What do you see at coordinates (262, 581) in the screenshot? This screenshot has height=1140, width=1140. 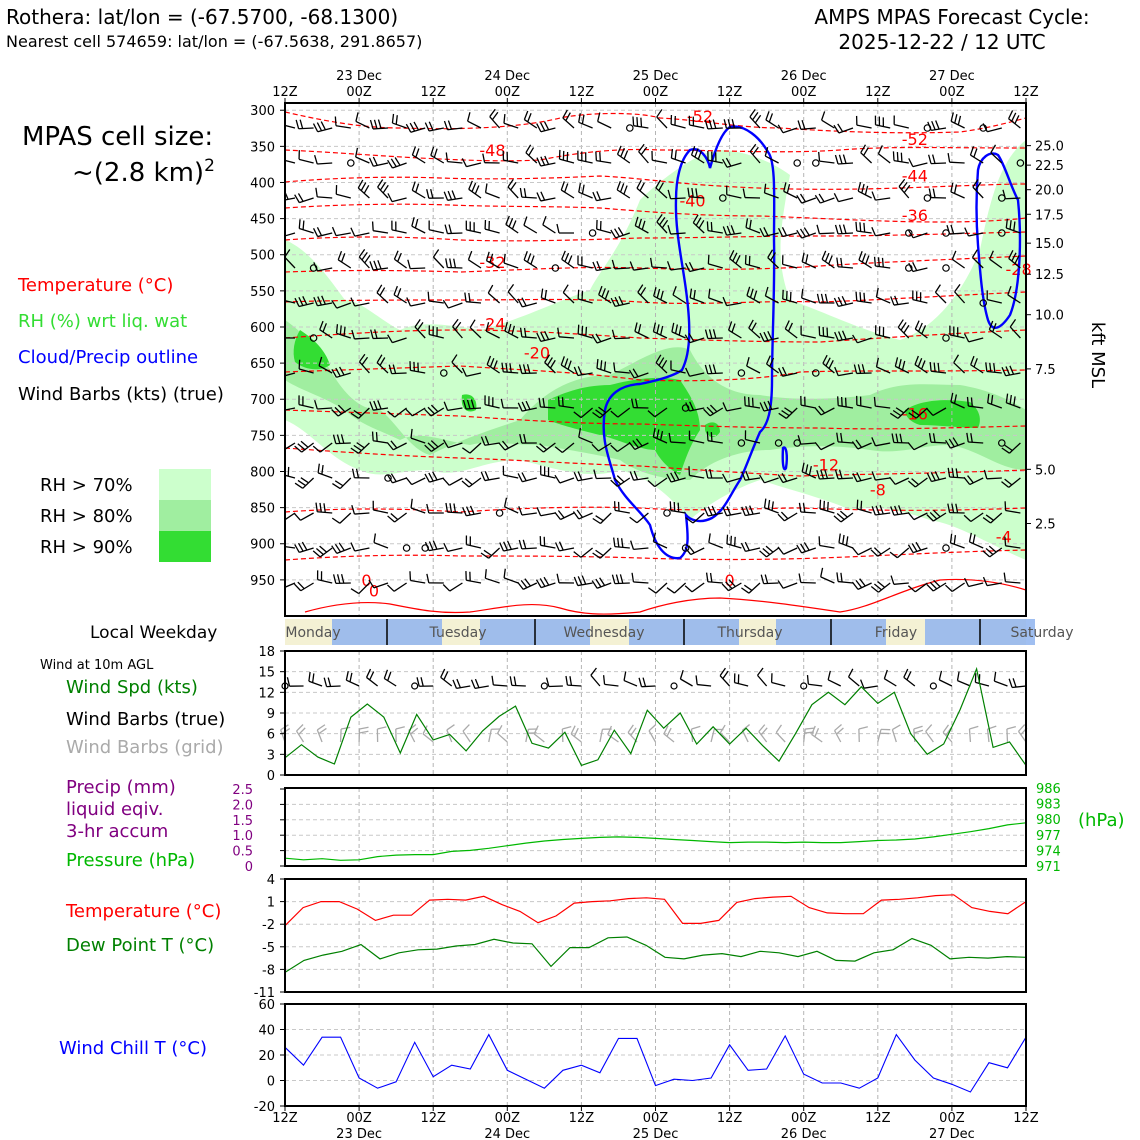 I see `pressure-tick-label: 950` at bounding box center [262, 581].